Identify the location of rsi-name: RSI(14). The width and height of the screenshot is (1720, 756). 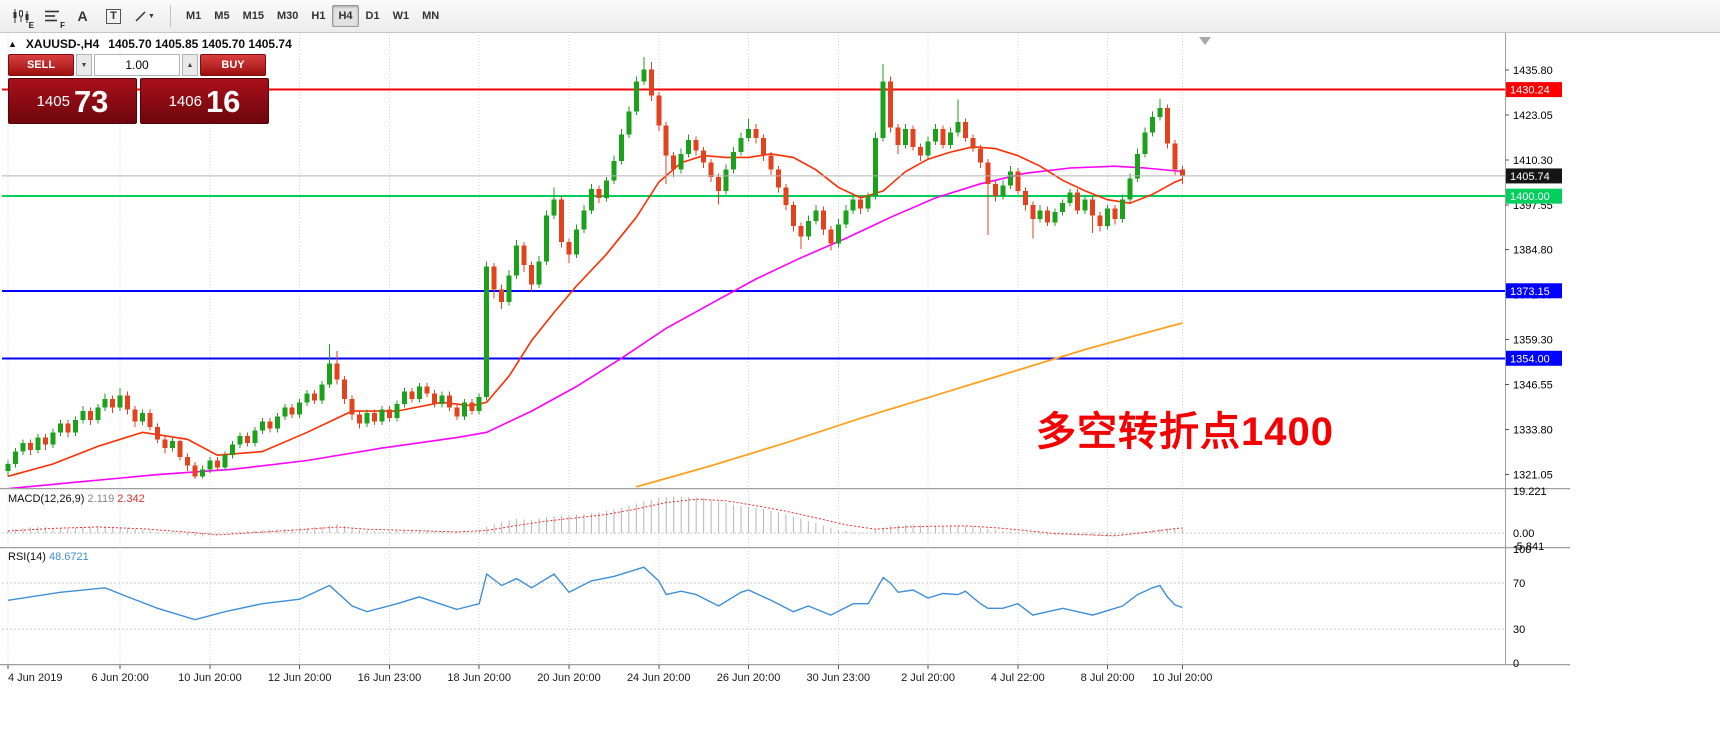
(27, 557).